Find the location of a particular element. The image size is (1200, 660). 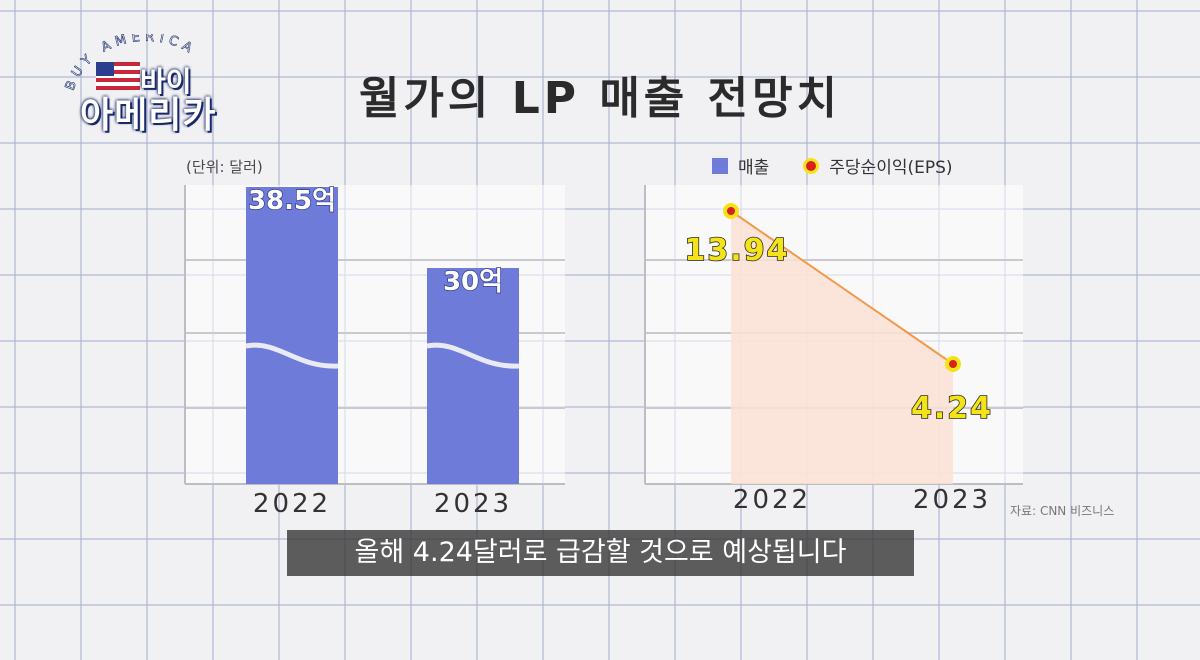

revenue-bar-2022 is located at coordinates (292, 335).